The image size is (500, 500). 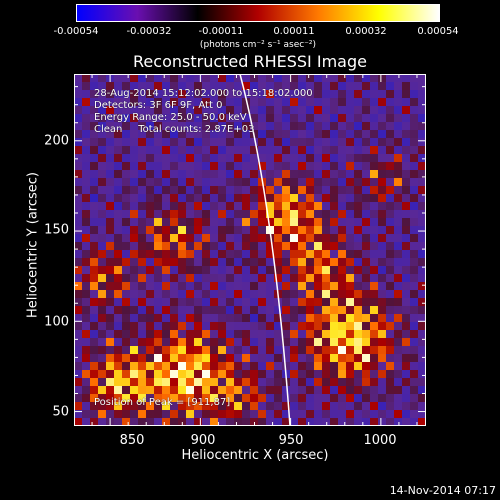 I want to click on plot-title: Reconstructed RHESSI Image, so click(x=250, y=61).